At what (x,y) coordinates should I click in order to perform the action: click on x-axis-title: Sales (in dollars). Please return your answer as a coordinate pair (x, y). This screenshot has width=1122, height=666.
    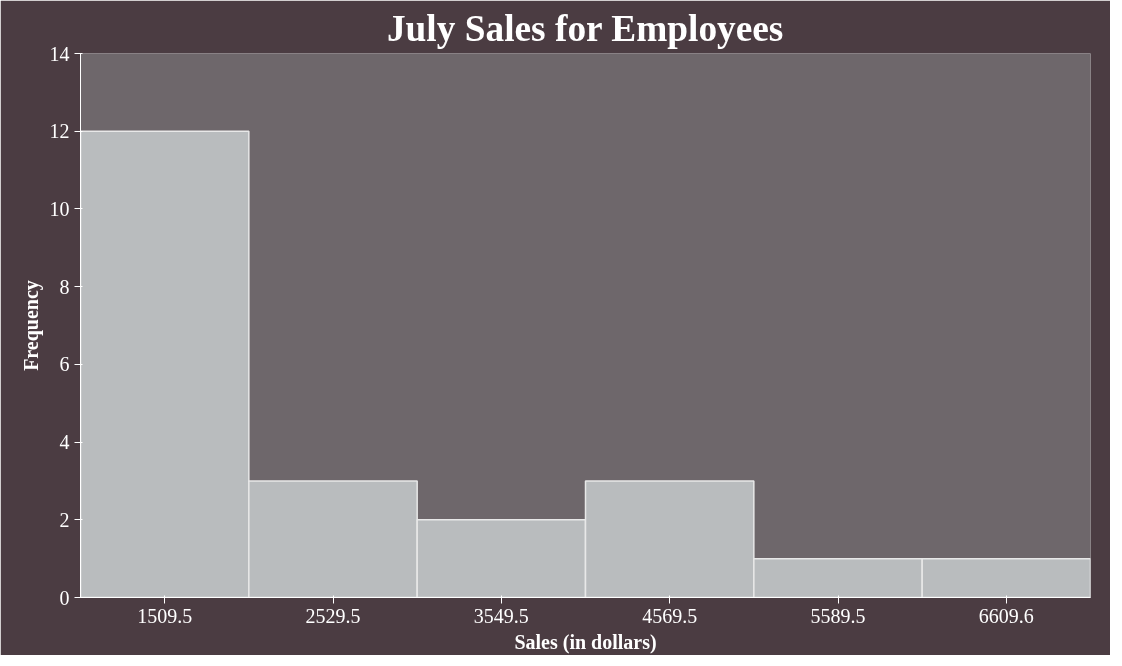
    Looking at the image, I should click on (585, 642).